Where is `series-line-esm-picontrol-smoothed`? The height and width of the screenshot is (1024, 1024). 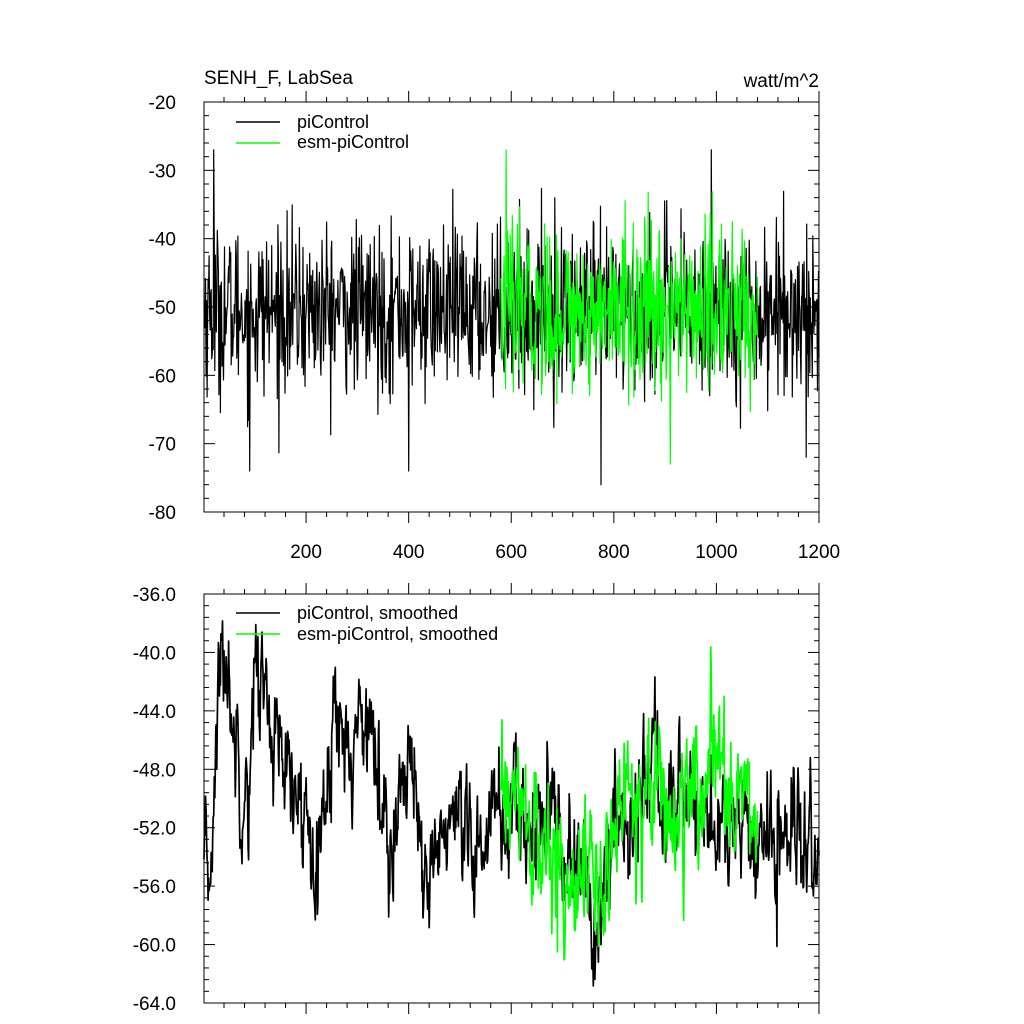 series-line-esm-picontrol-smoothed is located at coordinates (629, 803).